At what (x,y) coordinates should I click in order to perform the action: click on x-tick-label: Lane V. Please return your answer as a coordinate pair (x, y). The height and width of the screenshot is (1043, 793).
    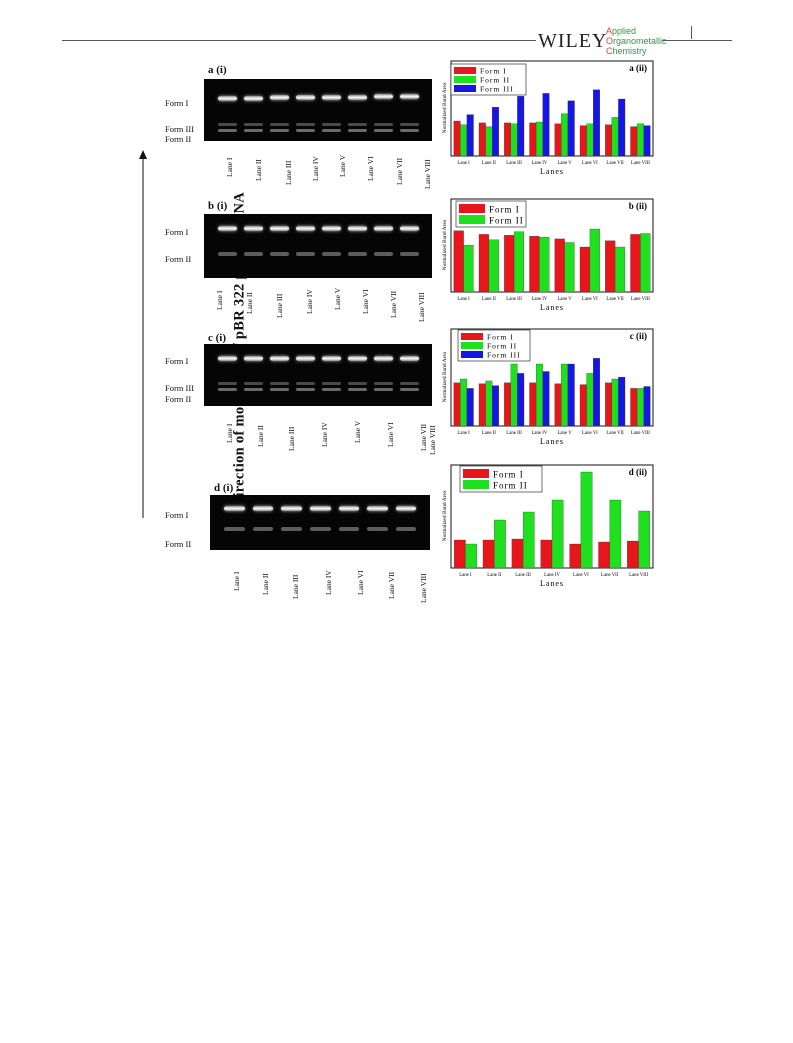
    Looking at the image, I should click on (565, 163).